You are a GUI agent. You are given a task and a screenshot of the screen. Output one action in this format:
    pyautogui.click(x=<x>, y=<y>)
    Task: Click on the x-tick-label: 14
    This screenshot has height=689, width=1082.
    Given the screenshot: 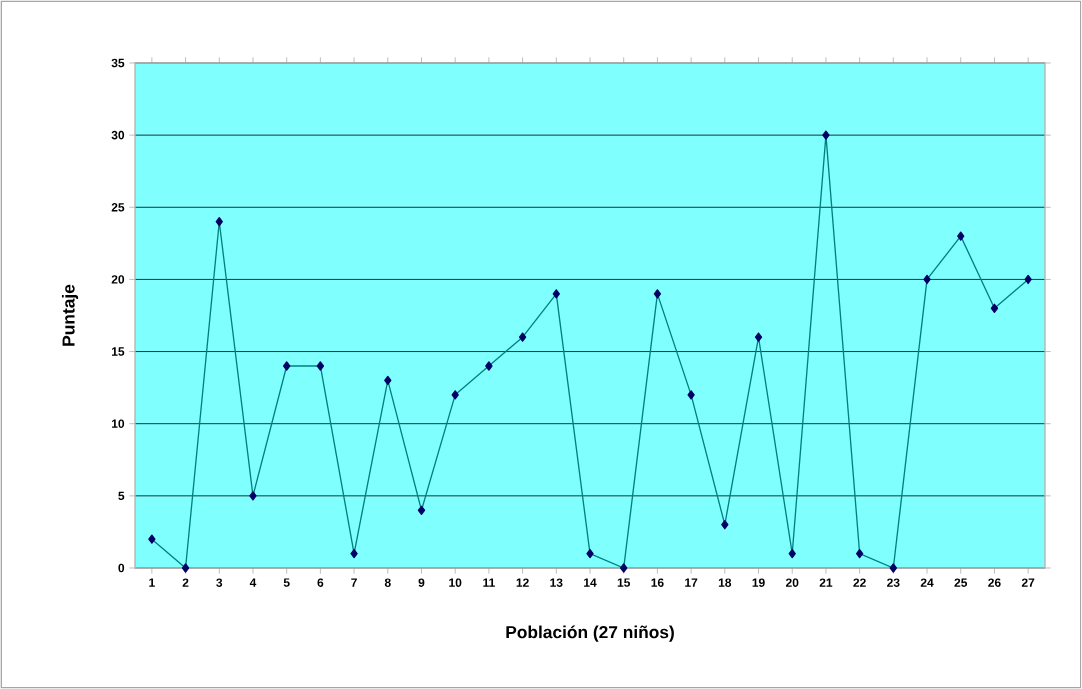 What is the action you would take?
    pyautogui.click(x=590, y=582)
    